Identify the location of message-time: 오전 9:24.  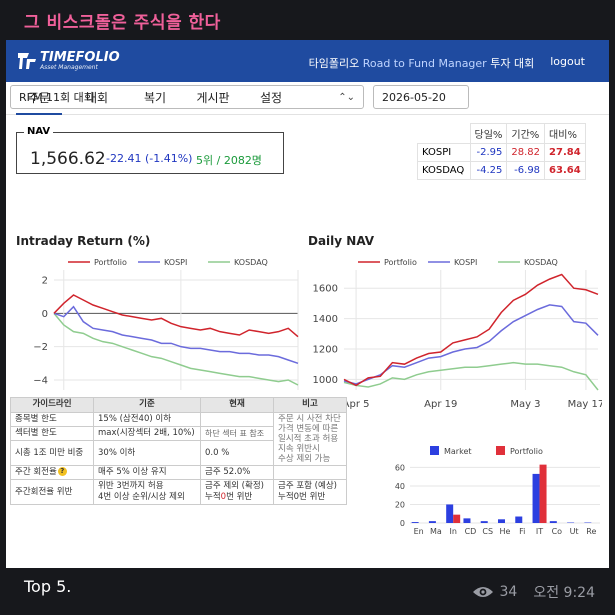
(564, 593).